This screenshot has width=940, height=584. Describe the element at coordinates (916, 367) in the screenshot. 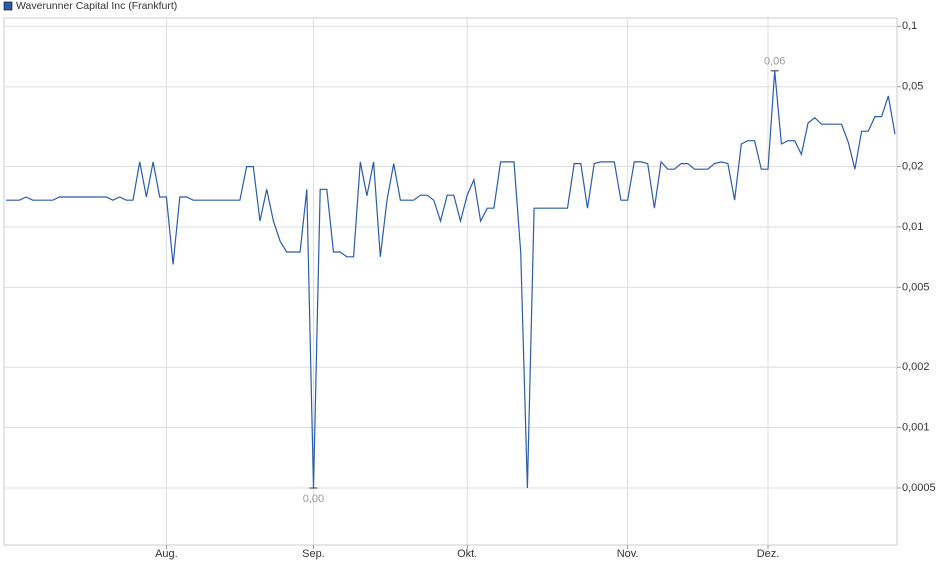

I see `y-tick-label: 0,002` at that location.